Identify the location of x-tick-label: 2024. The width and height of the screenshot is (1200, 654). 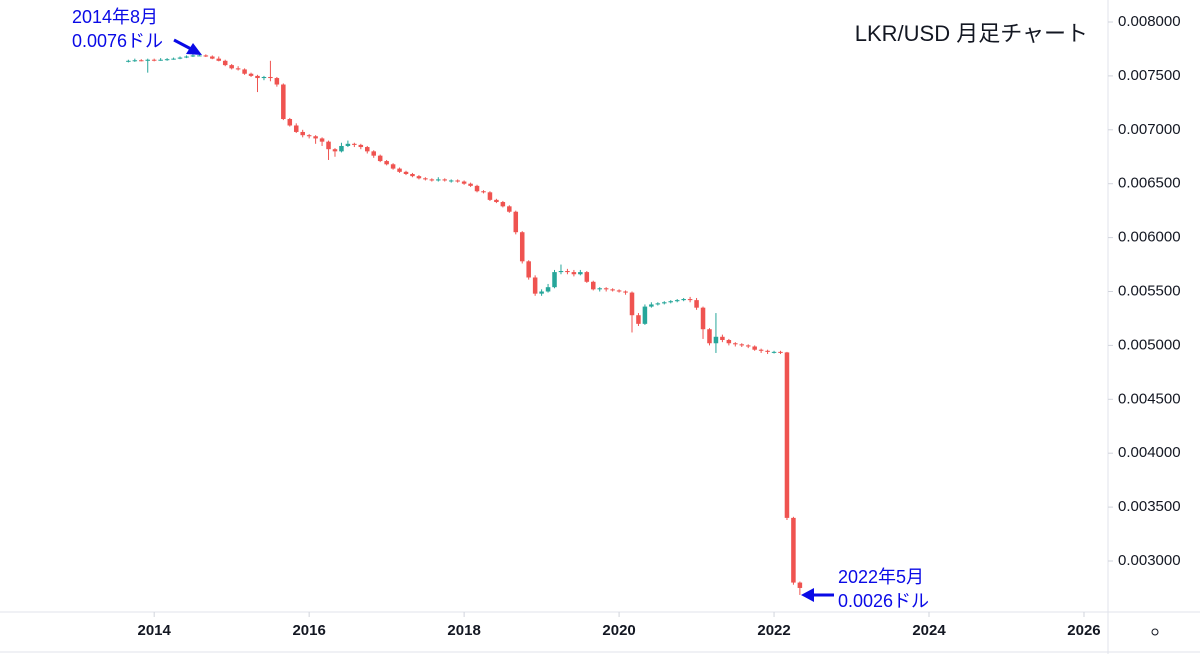
(929, 630).